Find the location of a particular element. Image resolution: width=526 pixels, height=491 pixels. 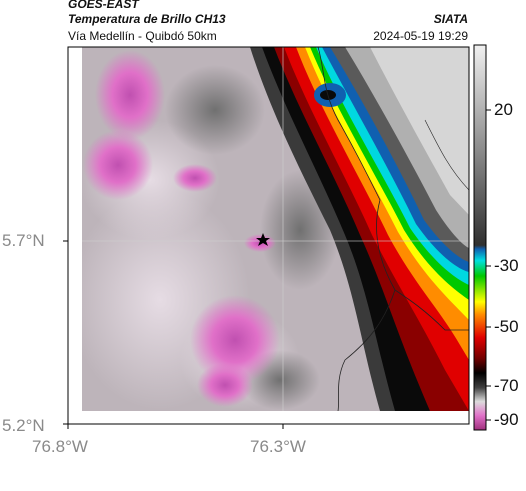

source-label: SIATA is located at coordinates (450, 19).